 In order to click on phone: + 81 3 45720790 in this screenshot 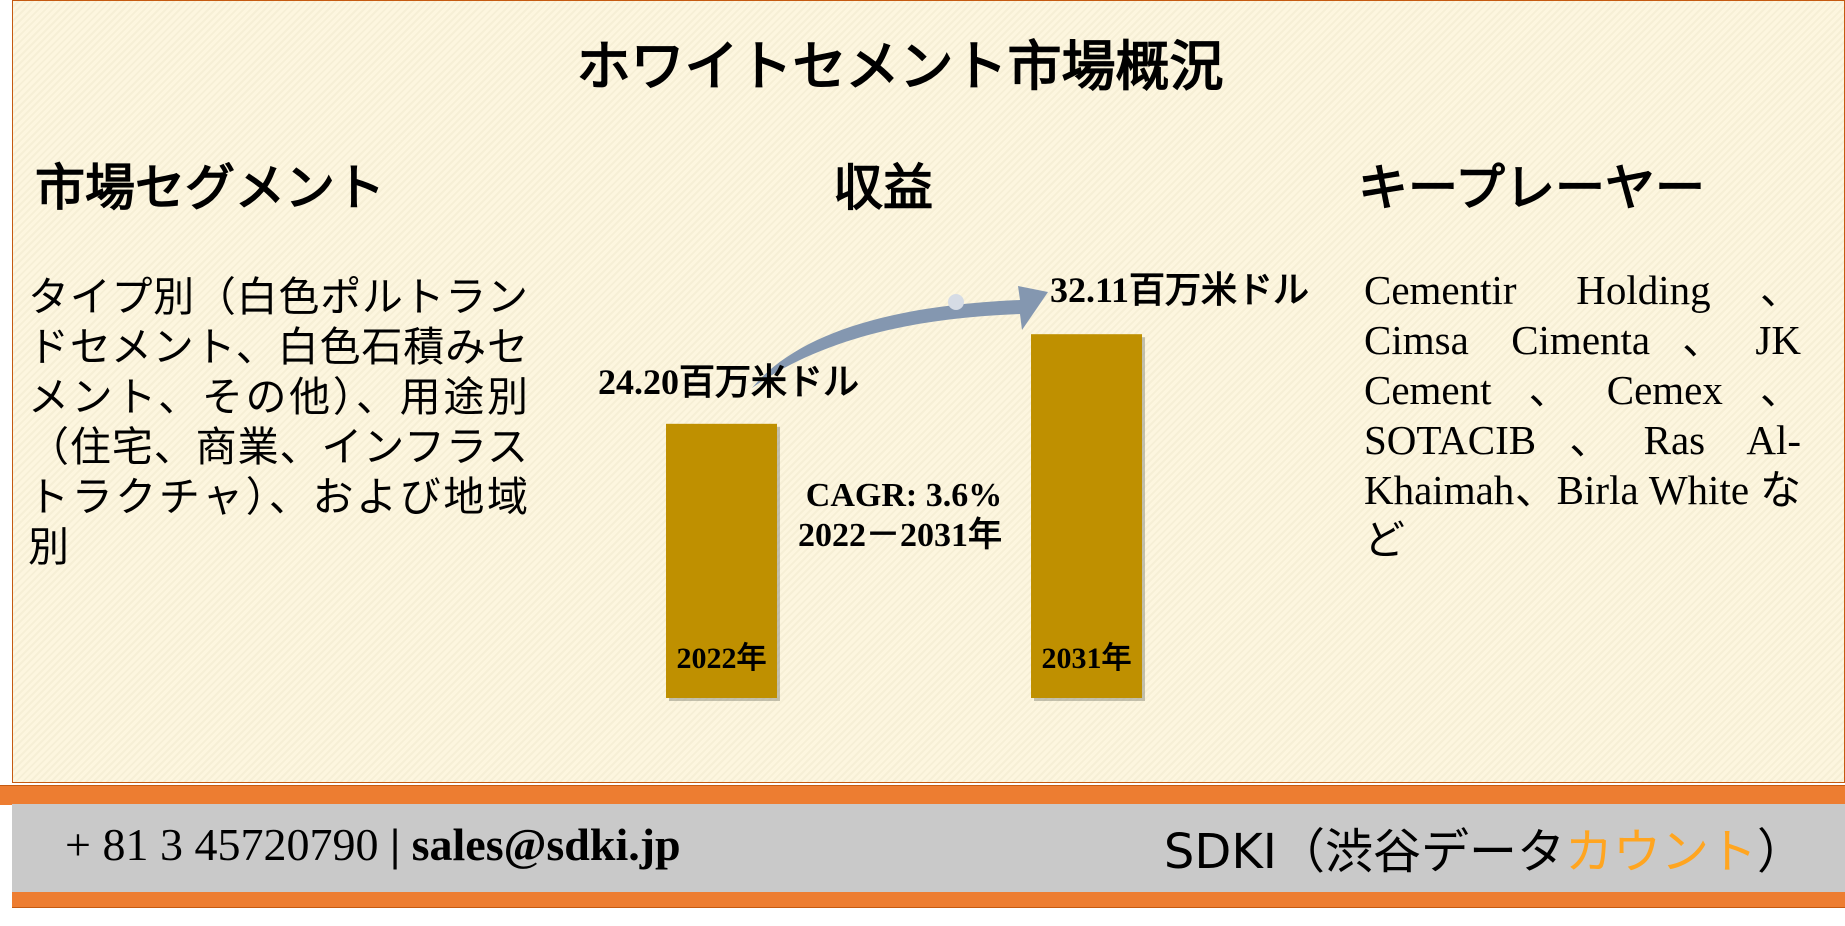, I will do `click(222, 844)`.